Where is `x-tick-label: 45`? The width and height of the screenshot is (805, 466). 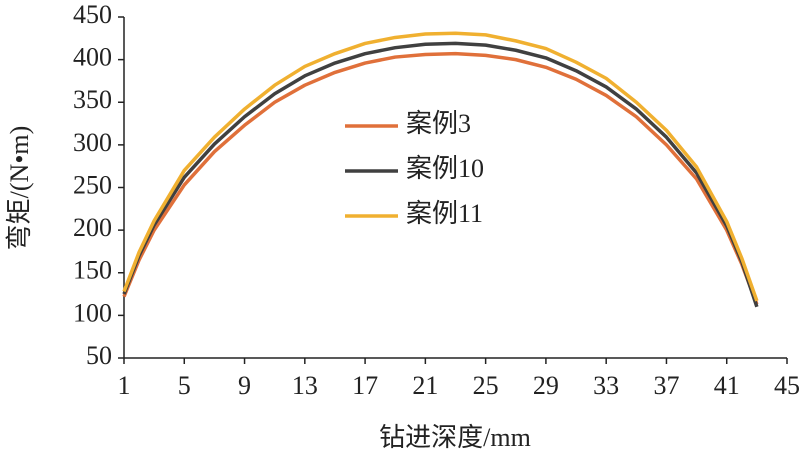
x-tick-label: 45 is located at coordinates (787, 385).